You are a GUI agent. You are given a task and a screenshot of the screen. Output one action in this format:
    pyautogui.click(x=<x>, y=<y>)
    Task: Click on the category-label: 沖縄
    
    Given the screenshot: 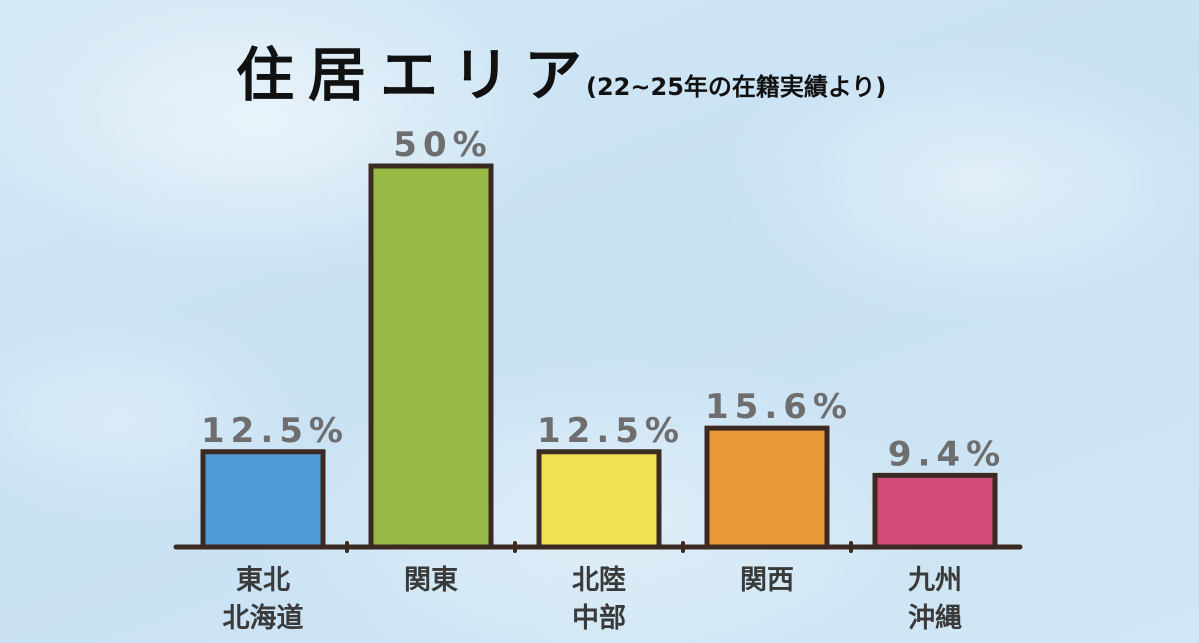 What is the action you would take?
    pyautogui.click(x=935, y=618)
    